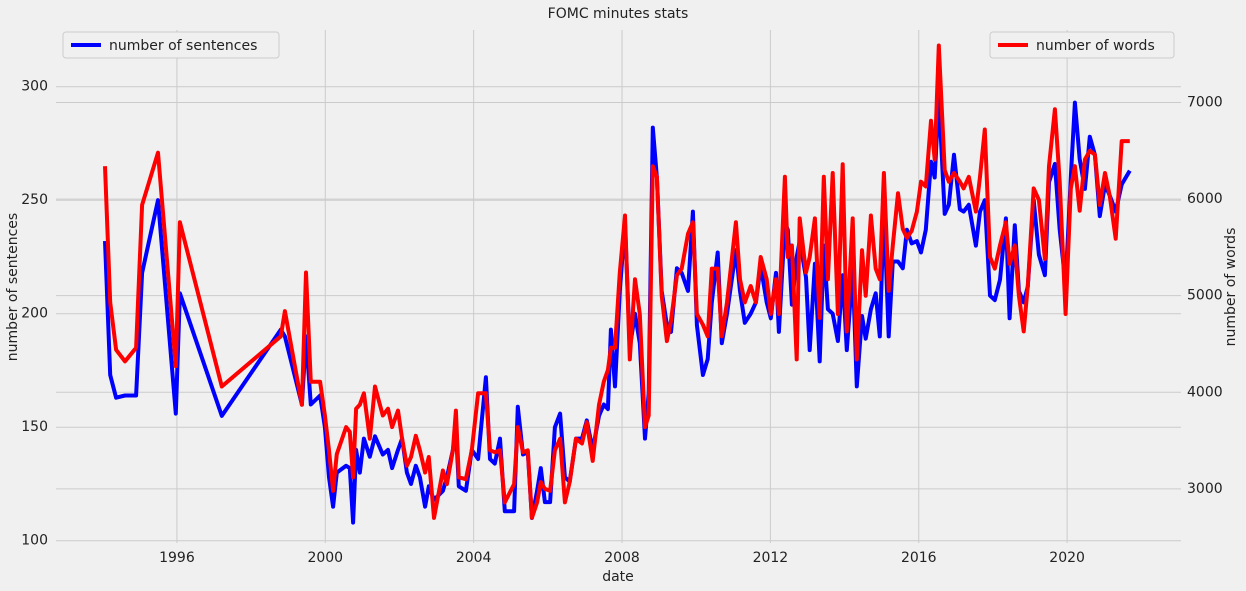  What do you see at coordinates (1067, 558) in the screenshot?
I see `x-tick-label: 2020` at bounding box center [1067, 558].